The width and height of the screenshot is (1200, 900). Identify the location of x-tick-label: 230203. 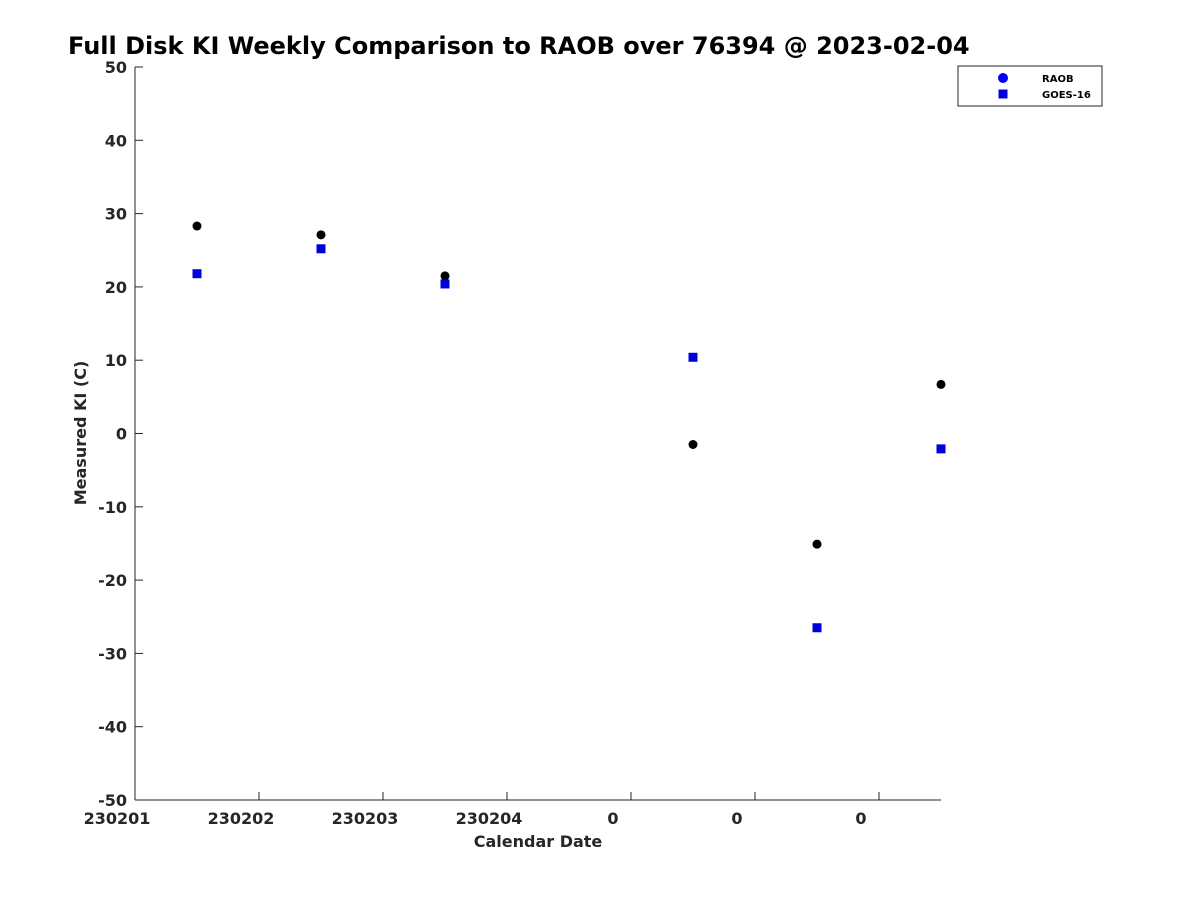
(365, 818).